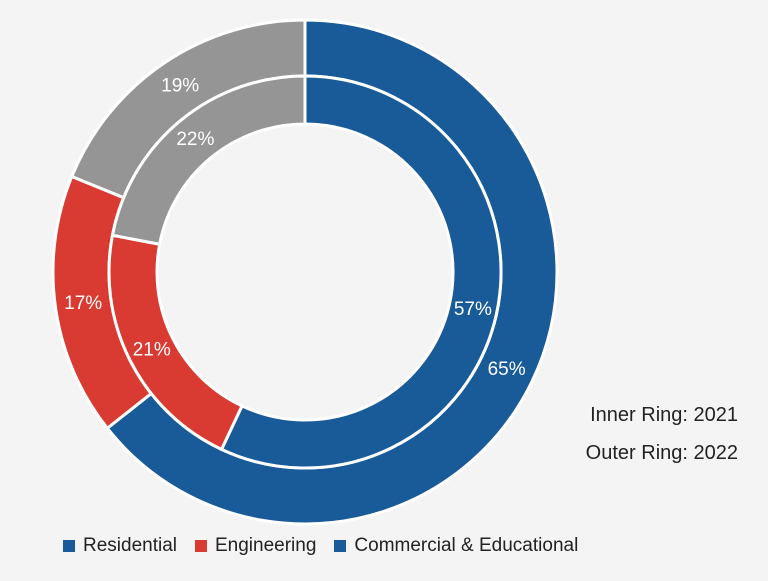  I want to click on legend-label-commercial-educational: Commercial & Educational, so click(466, 545).